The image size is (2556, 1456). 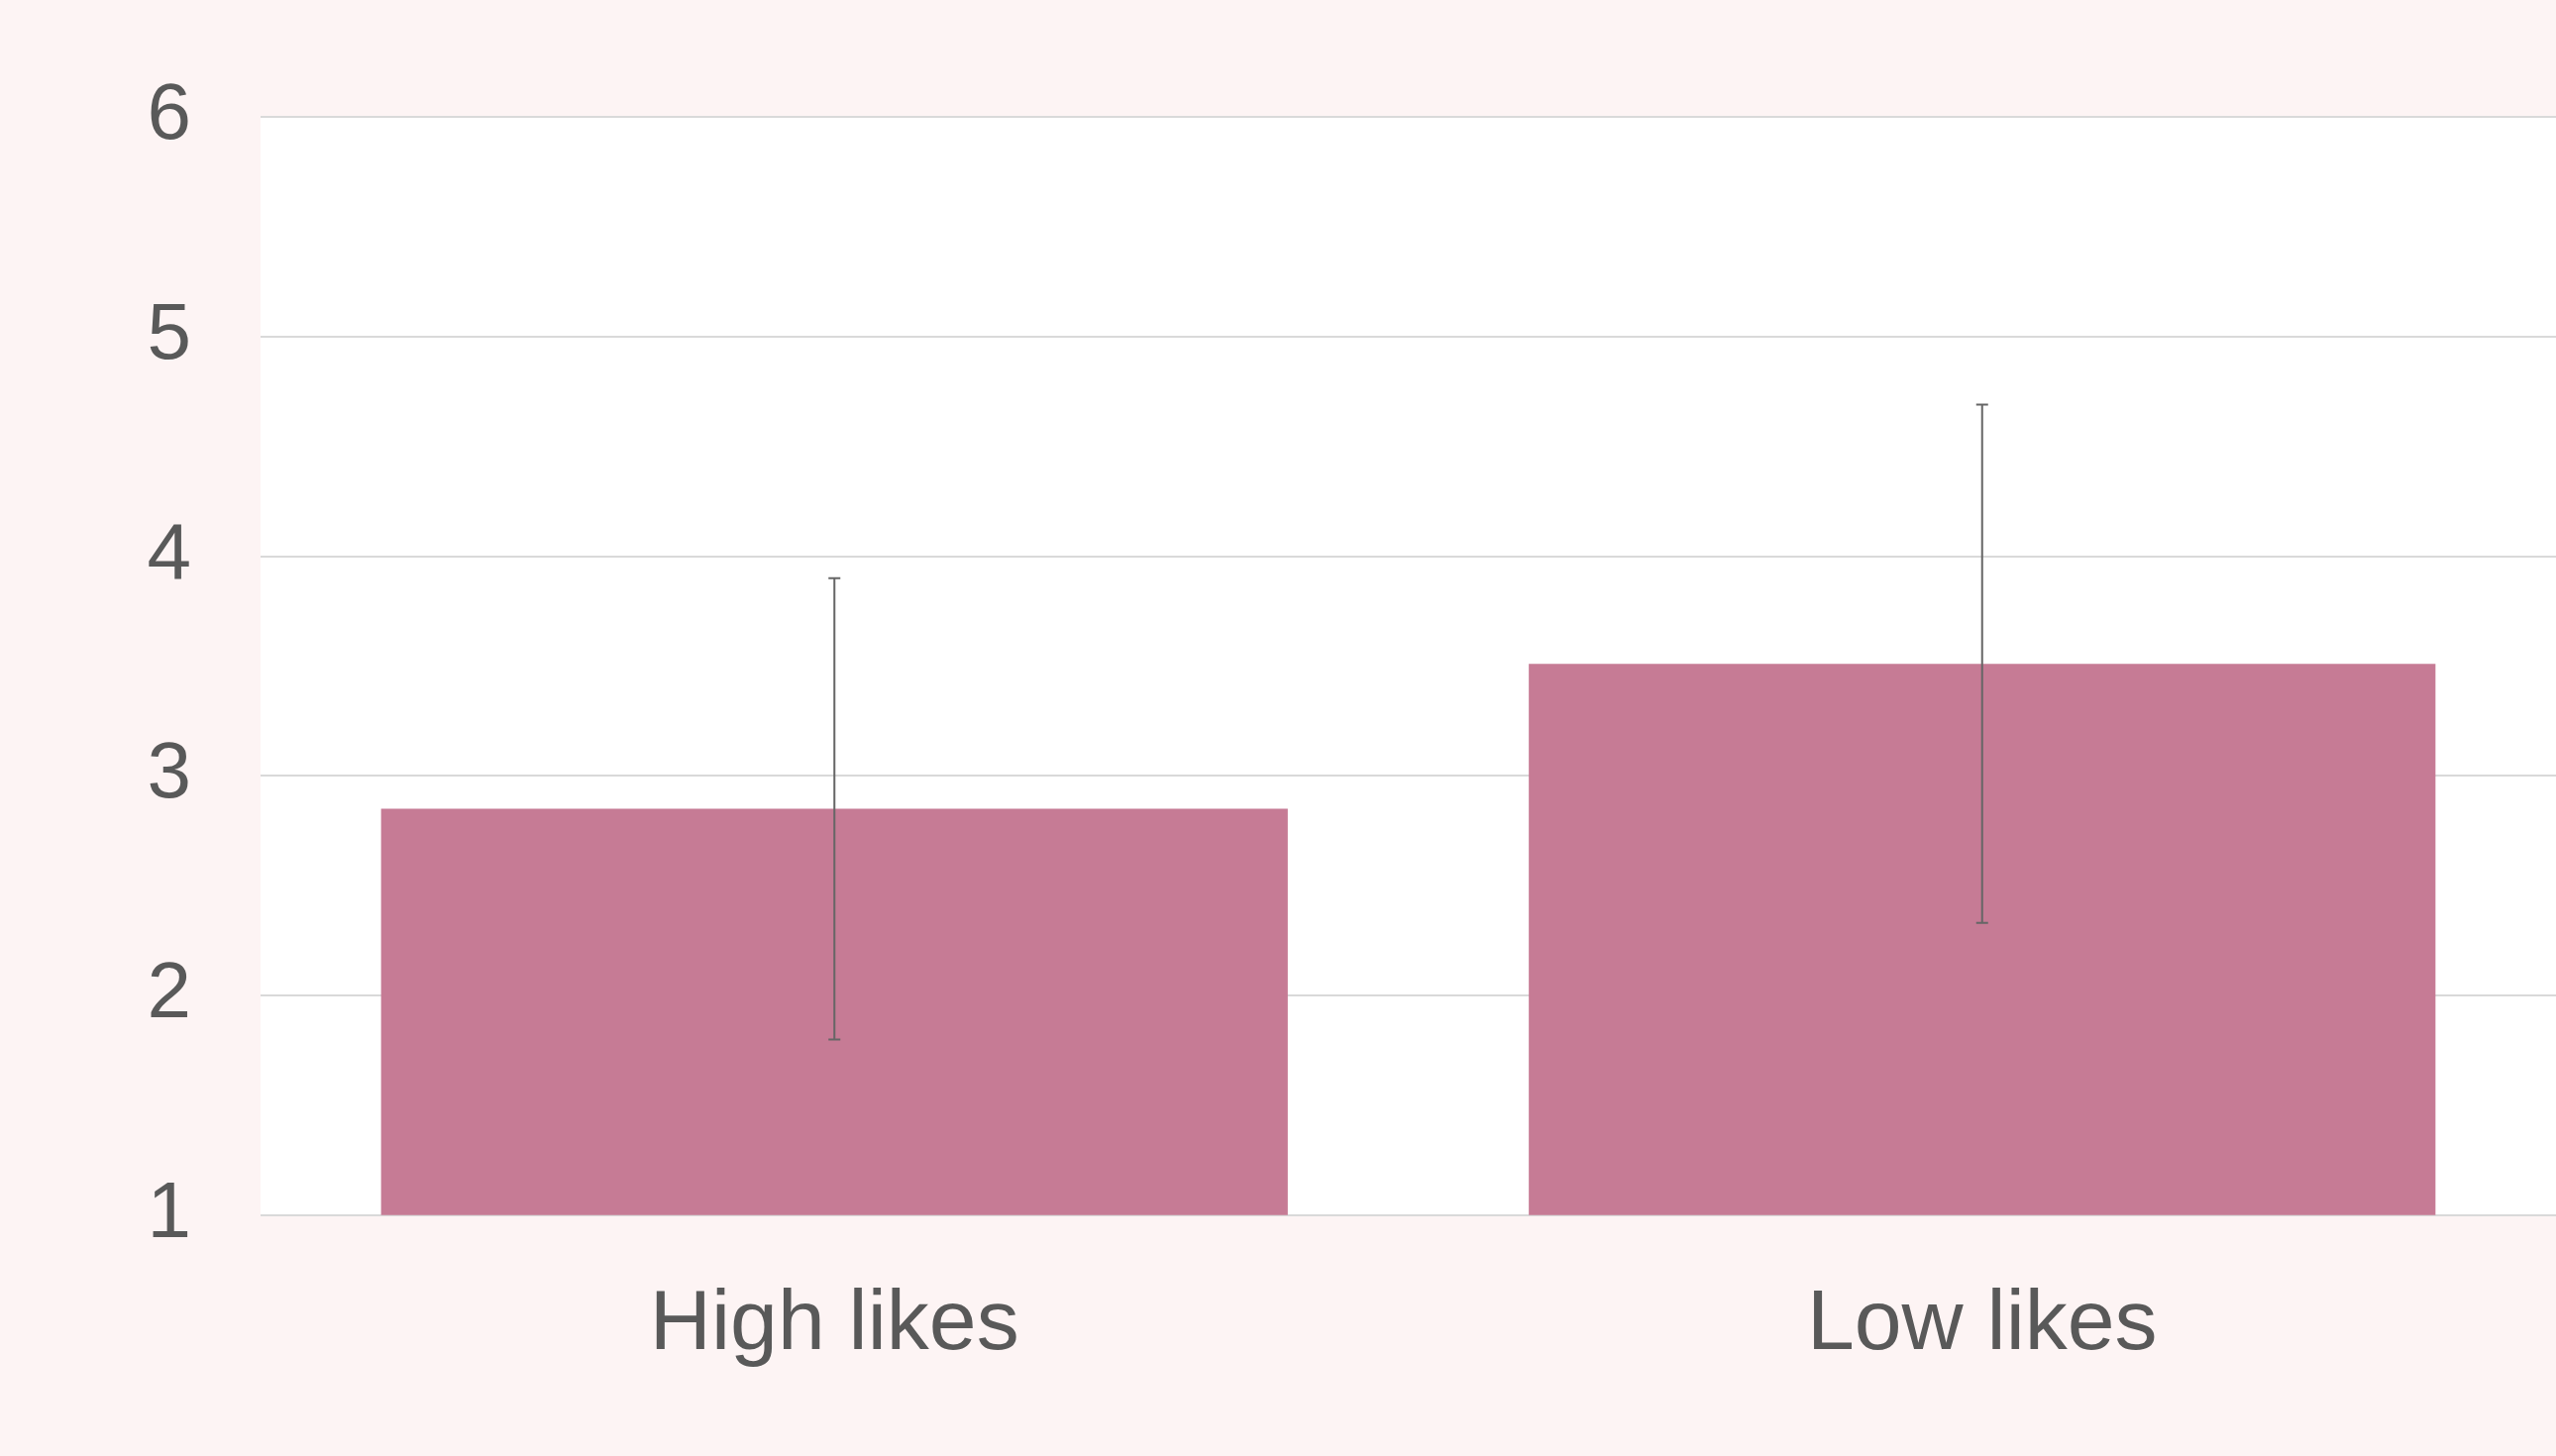 What do you see at coordinates (834, 1320) in the screenshot?
I see `x-tick-label: High likes` at bounding box center [834, 1320].